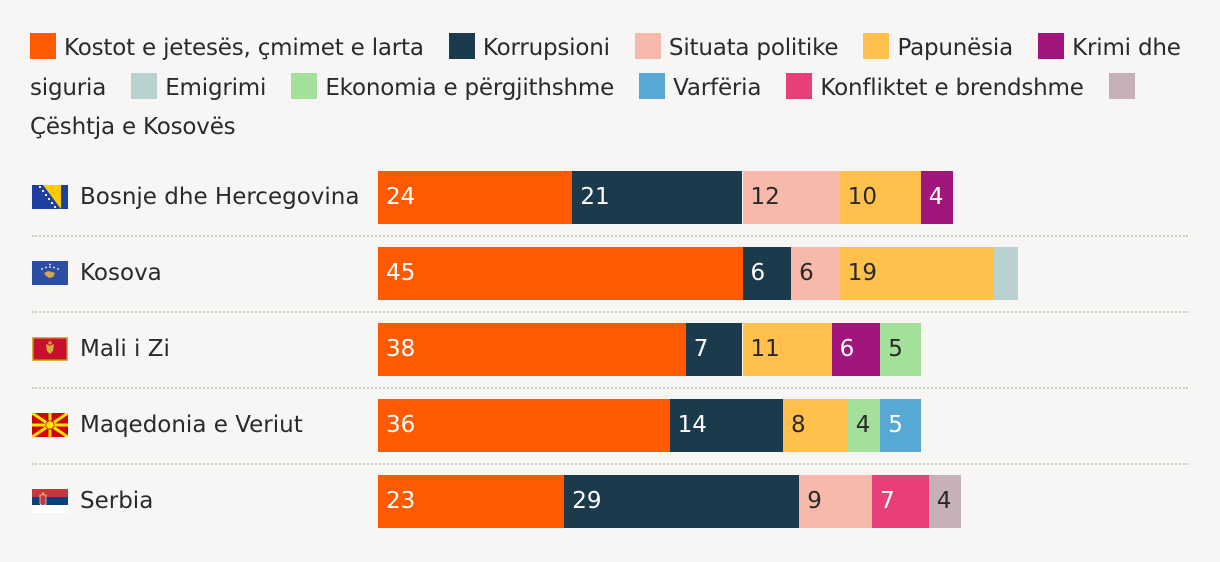 The width and height of the screenshot is (1220, 562). Describe the element at coordinates (787, 349) in the screenshot. I see `bar-segment-papunesia: 11` at that location.